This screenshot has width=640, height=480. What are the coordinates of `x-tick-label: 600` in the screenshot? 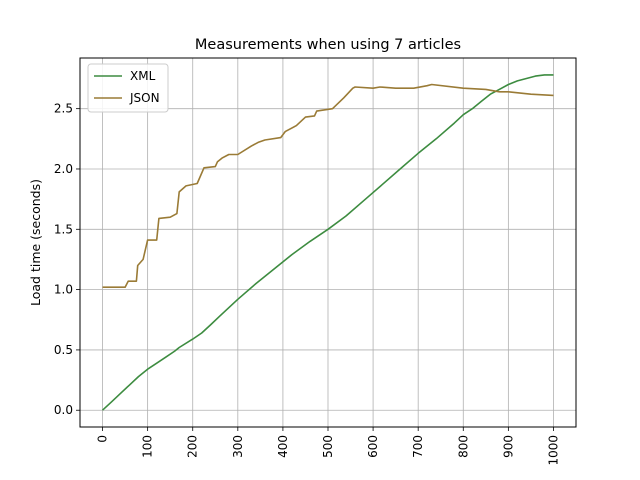 It's located at (373, 446).